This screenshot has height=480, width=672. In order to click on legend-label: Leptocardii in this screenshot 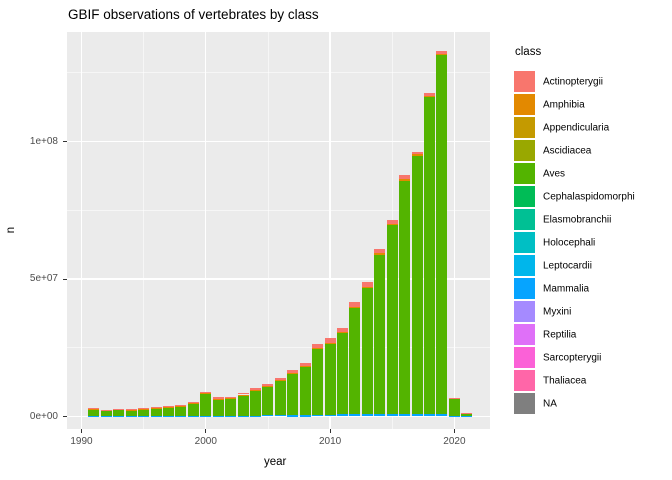, I will do `click(567, 265)`.